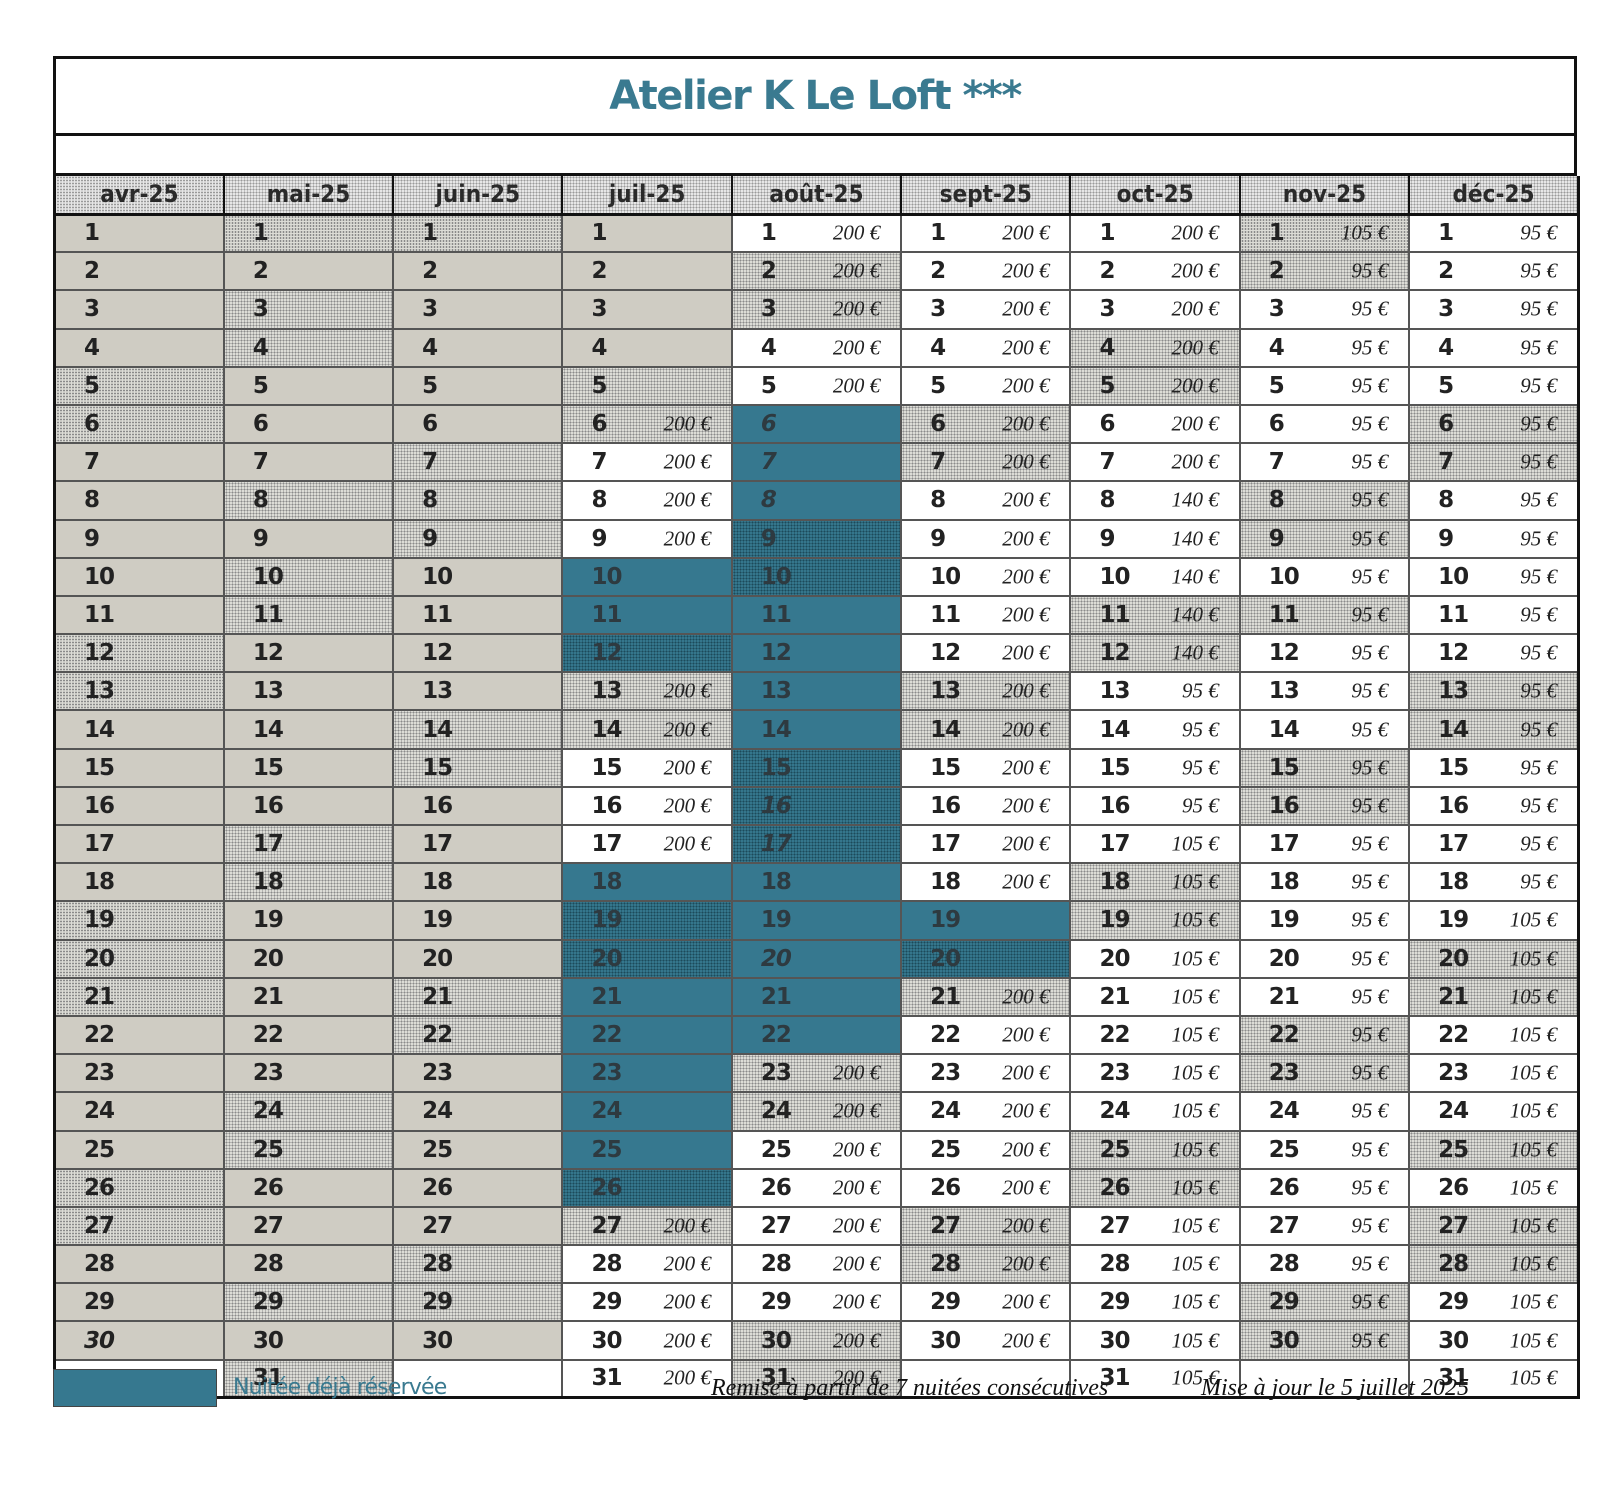 The width and height of the screenshot is (1616, 1500). I want to click on day-cell: 28 95 €, so click(1324, 1264).